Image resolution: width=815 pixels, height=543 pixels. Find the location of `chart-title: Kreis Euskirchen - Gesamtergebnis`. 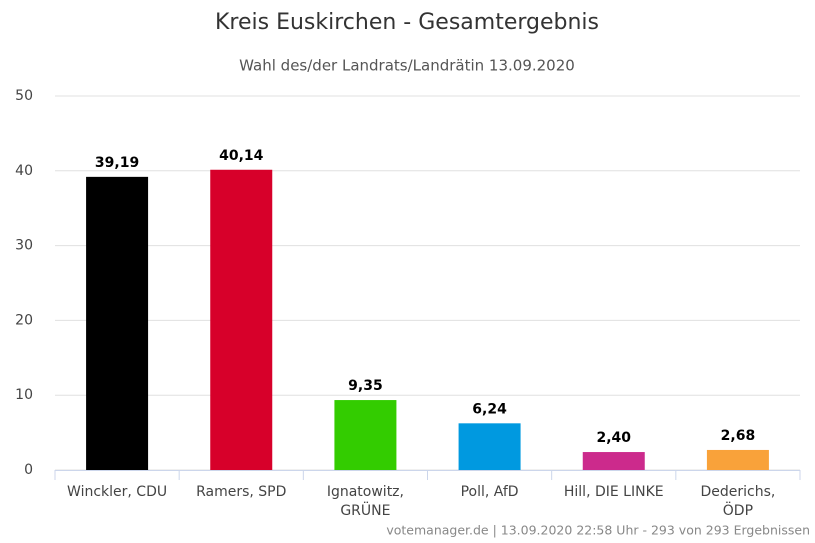

chart-title: Kreis Euskirchen - Gesamtergebnis is located at coordinates (407, 22).